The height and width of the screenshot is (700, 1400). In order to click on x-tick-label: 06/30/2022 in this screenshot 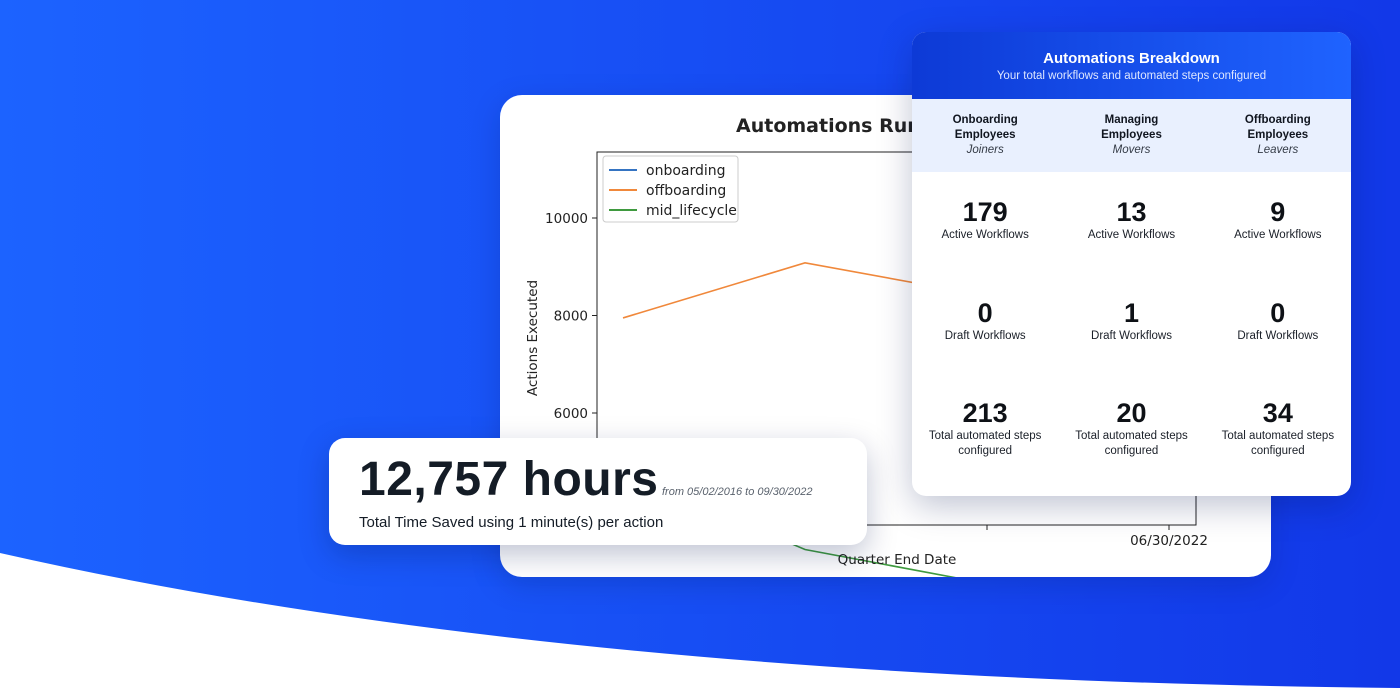, I will do `click(1169, 541)`.